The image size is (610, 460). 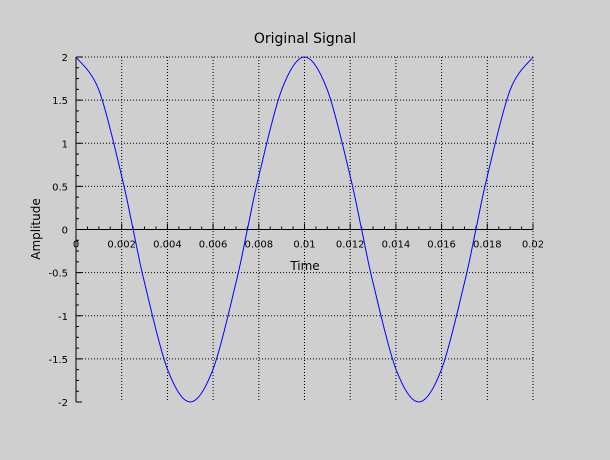 What do you see at coordinates (167, 245) in the screenshot?
I see `x-tick-label: 0.004` at bounding box center [167, 245].